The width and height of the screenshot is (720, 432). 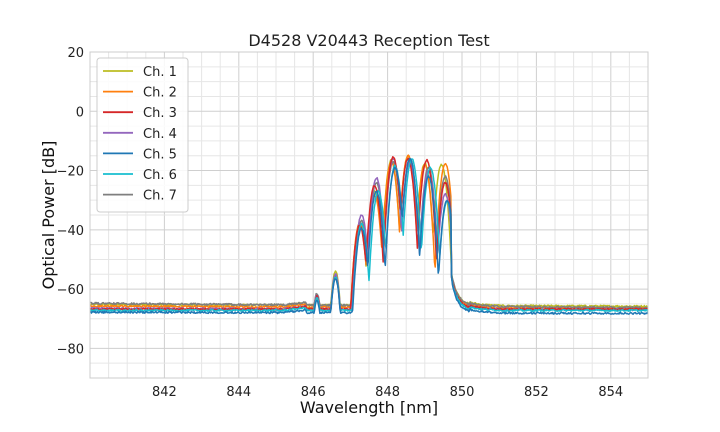 What do you see at coordinates (536, 392) in the screenshot?
I see `x-tick-label: 852` at bounding box center [536, 392].